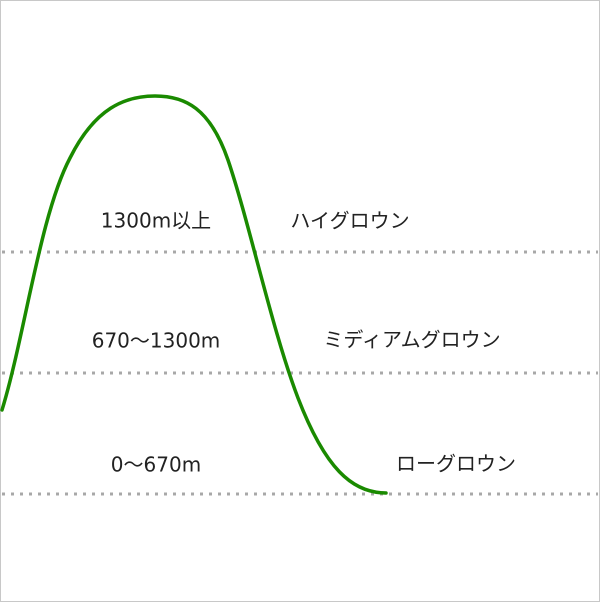  I want to click on zone-range: 1300m以上, so click(156, 221).